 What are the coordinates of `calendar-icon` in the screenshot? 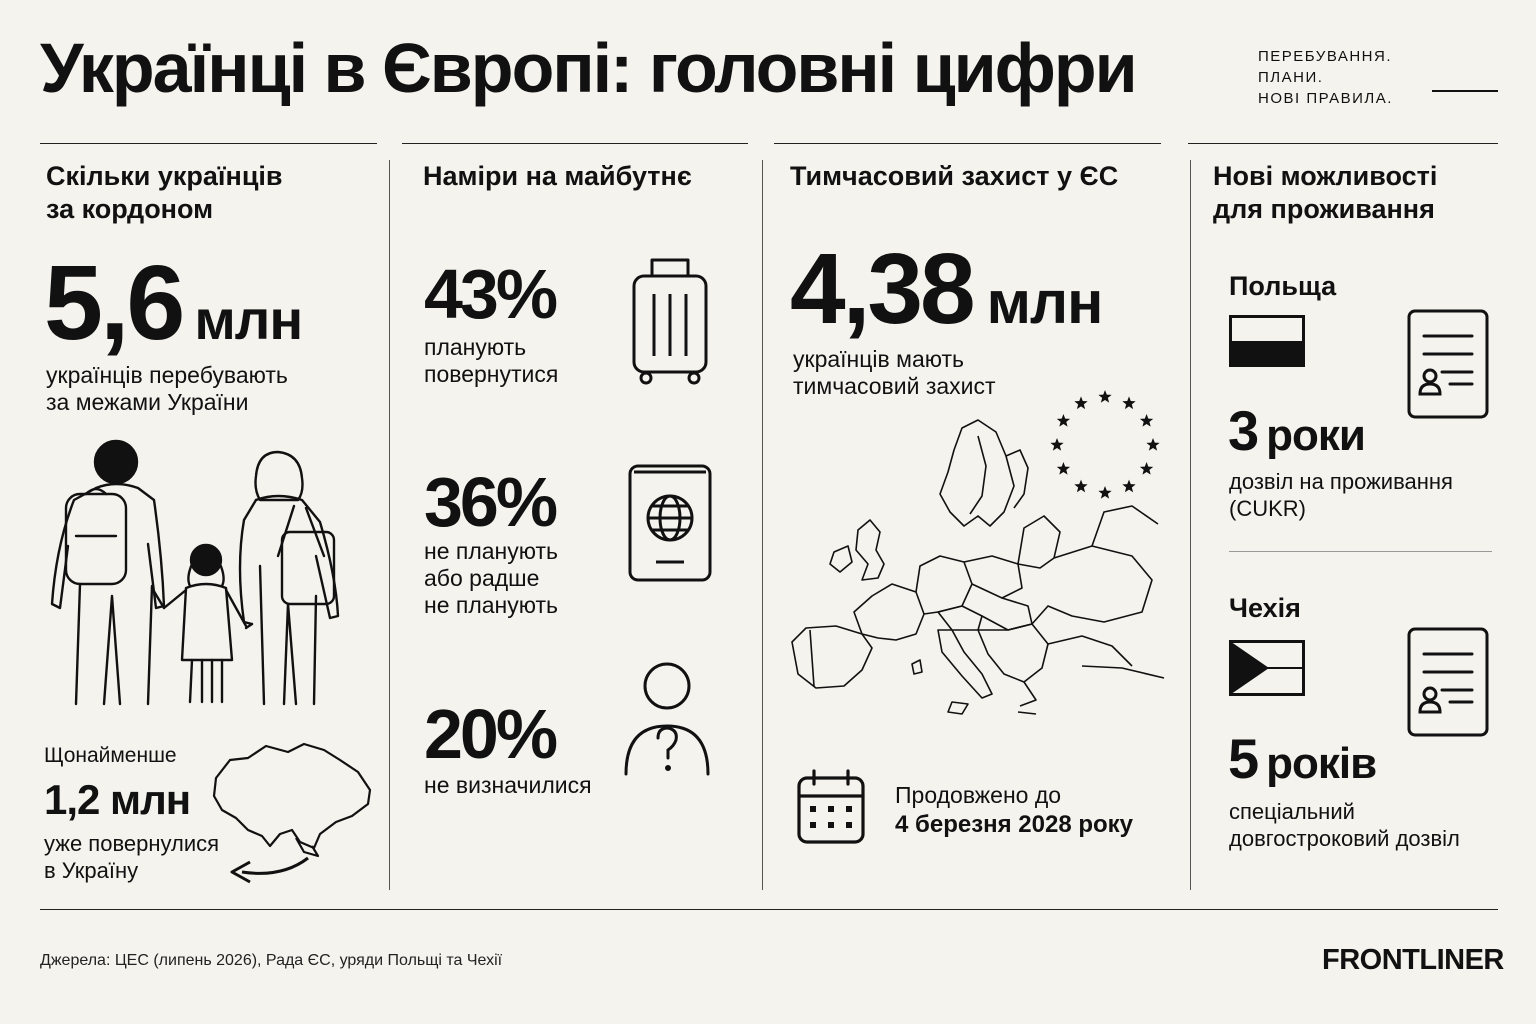 It's located at (831, 806).